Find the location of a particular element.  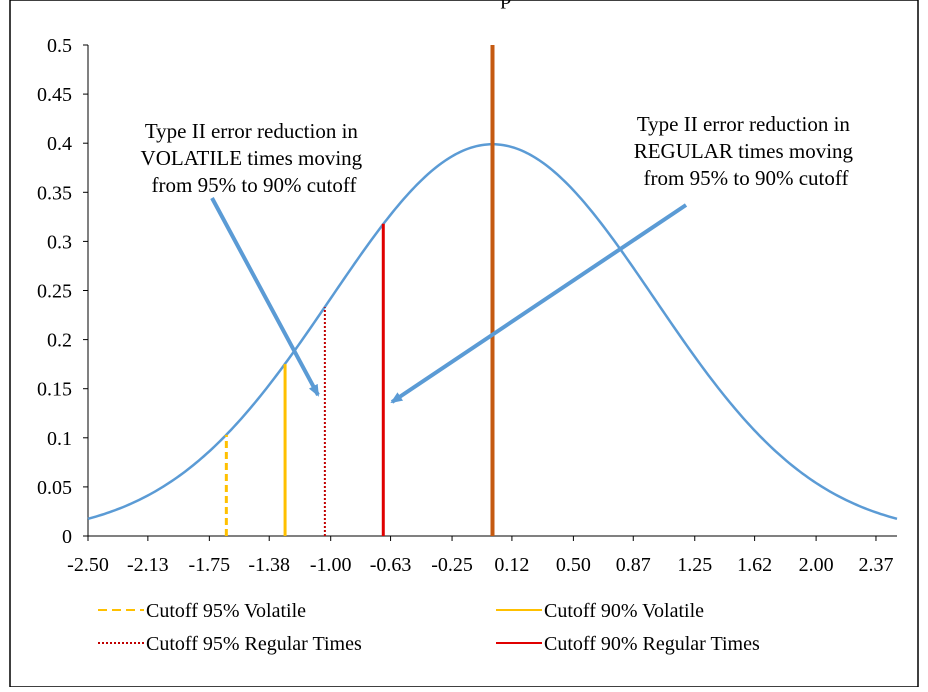

legend-entry: Cutoff 90% Regular Times is located at coordinates (628, 644).